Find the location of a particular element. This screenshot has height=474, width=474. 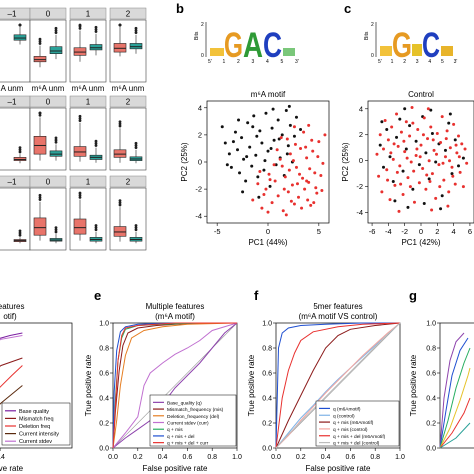

plot-frame is located at coordinates (338, 385).